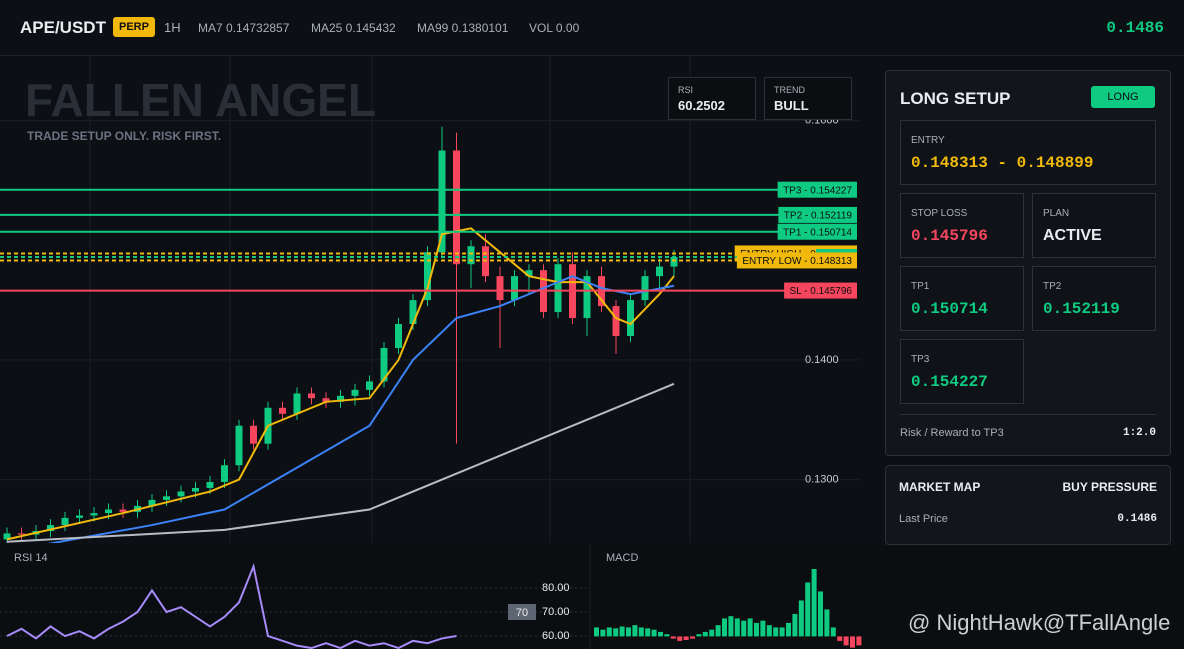  What do you see at coordinates (939, 213) in the screenshot?
I see `label: STOP LOSS` at bounding box center [939, 213].